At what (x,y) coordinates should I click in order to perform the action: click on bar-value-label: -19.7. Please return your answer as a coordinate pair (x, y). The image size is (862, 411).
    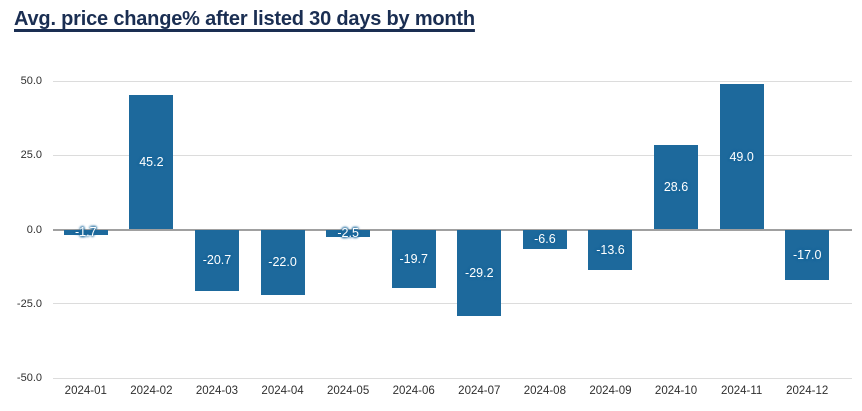
    Looking at the image, I should click on (413, 258).